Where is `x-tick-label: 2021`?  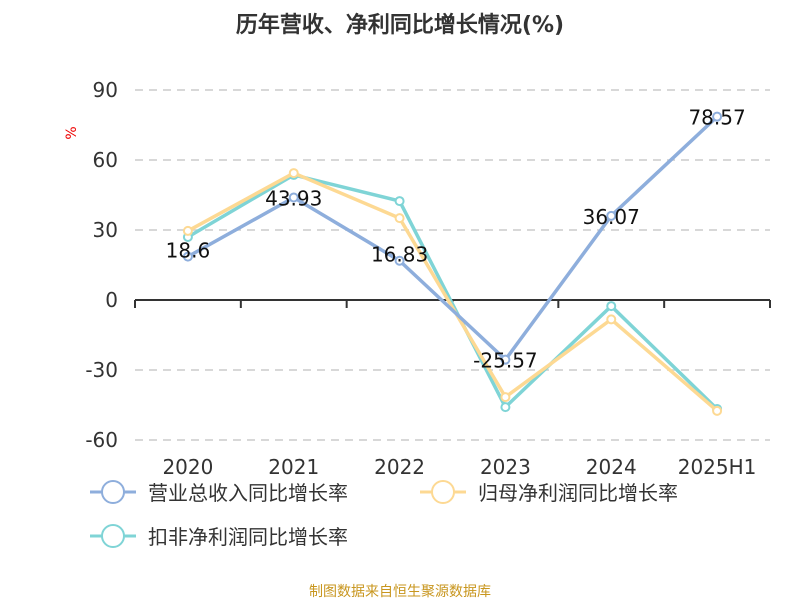 x-tick-label: 2021 is located at coordinates (293, 467).